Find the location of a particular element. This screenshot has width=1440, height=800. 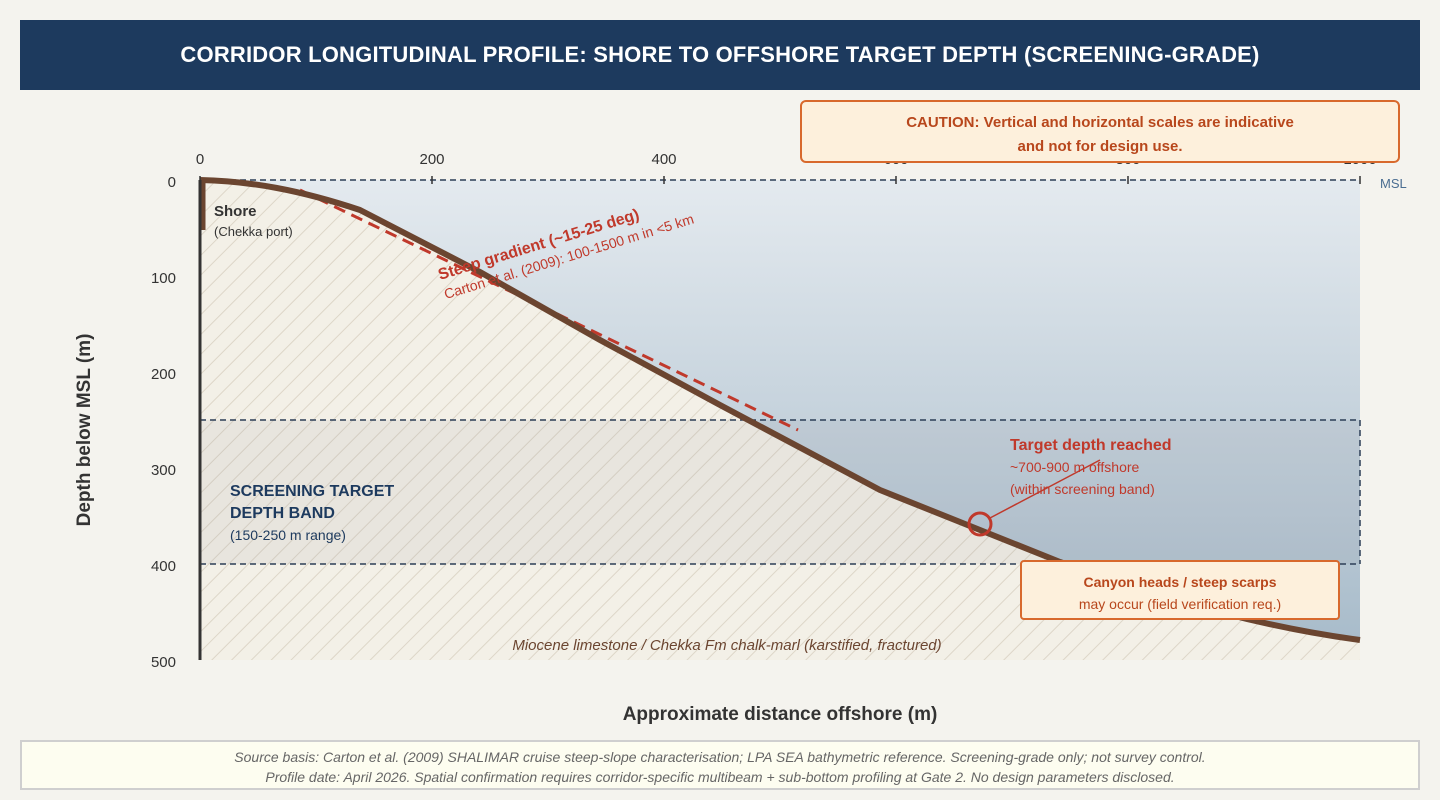

canyon-line2: may occur (field verification req.) is located at coordinates (1180, 604).